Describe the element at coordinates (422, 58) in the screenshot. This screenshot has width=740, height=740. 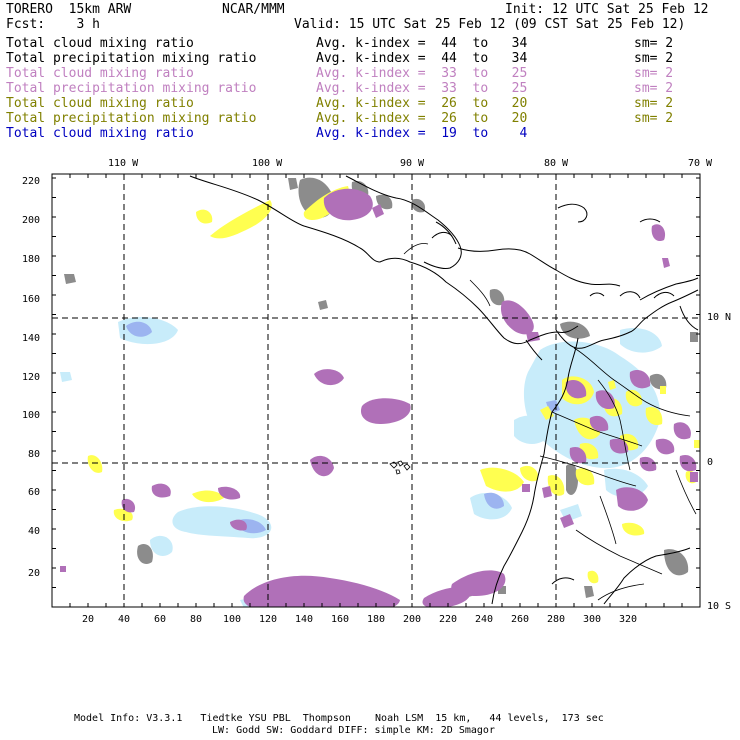
I see `legend-range-2: Avg. k-index = 44 to 34` at that location.